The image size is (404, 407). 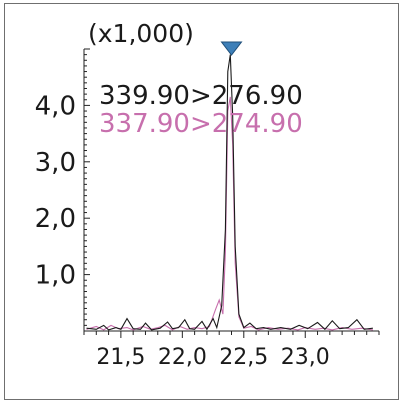 What do you see at coordinates (55, 163) in the screenshot?
I see `y-tick-label: 3,0` at bounding box center [55, 163].